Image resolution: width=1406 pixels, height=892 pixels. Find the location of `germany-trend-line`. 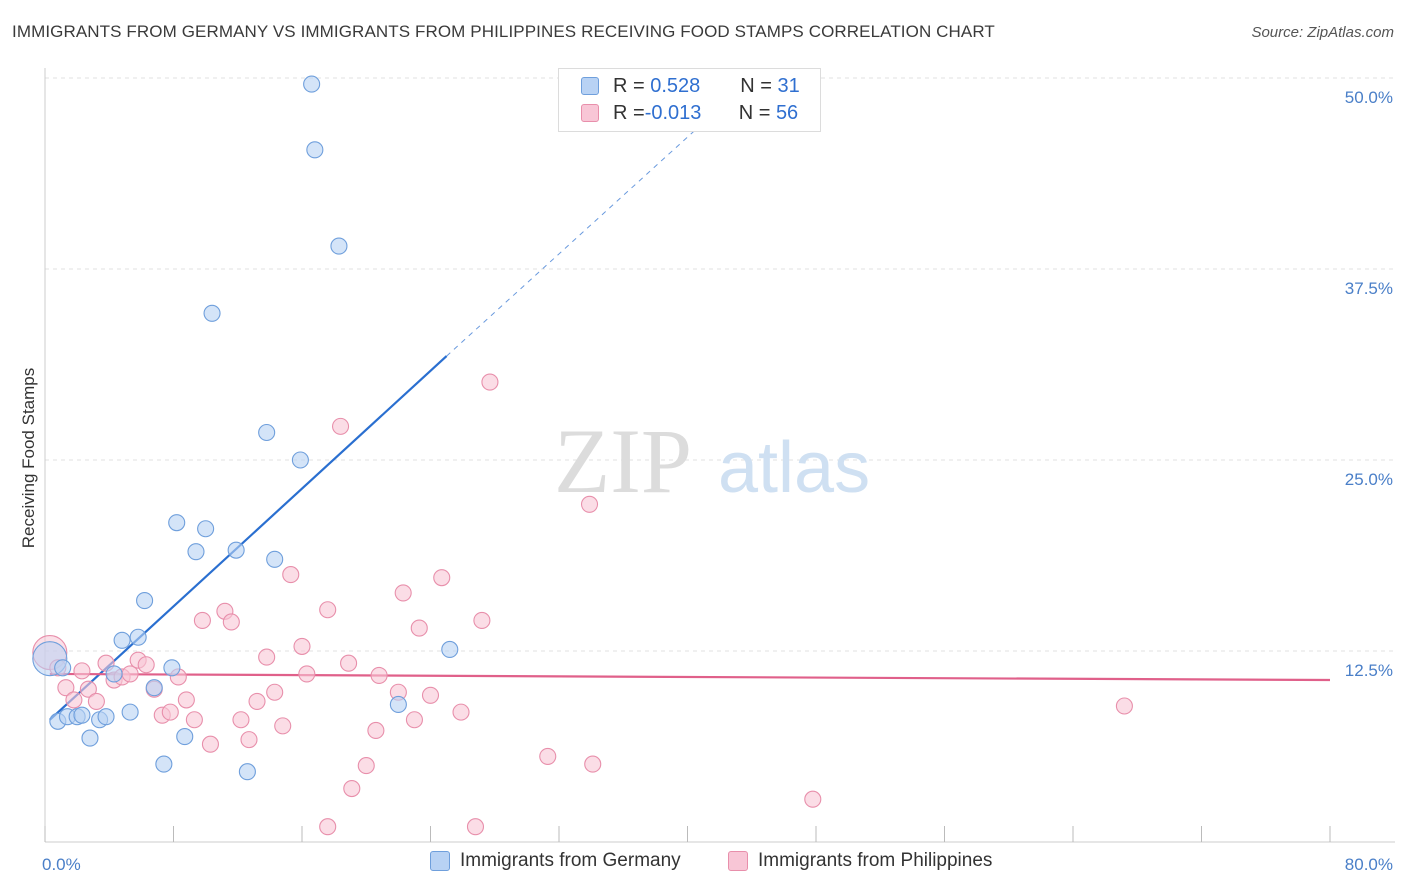

germany-trend-line is located at coordinates (248, 538).